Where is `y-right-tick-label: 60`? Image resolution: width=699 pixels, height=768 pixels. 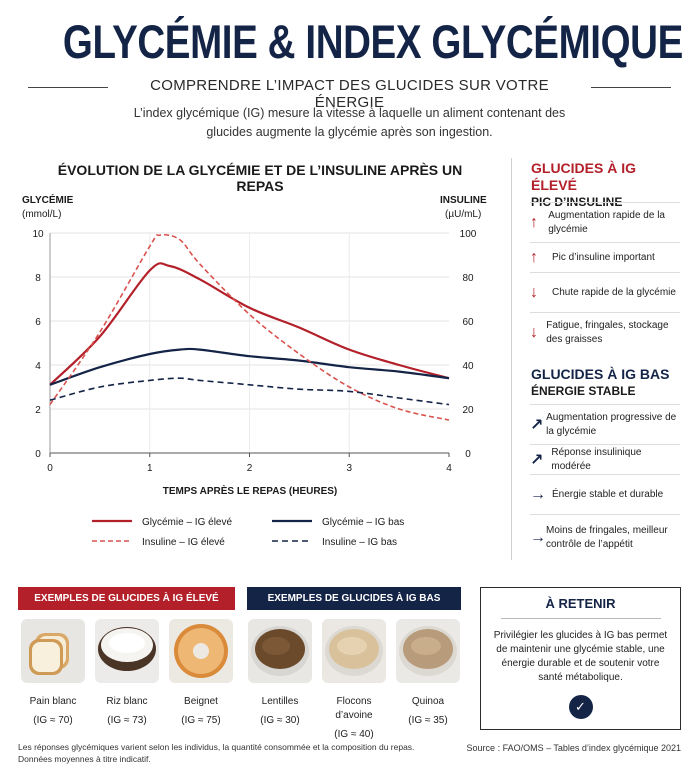
y-right-tick-label: 60 is located at coordinates (468, 322).